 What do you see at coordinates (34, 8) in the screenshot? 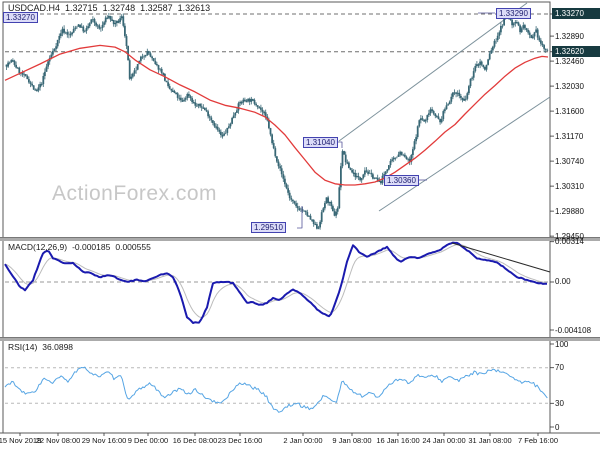
I see `symbol-label: USDCAD.H4` at bounding box center [34, 8].